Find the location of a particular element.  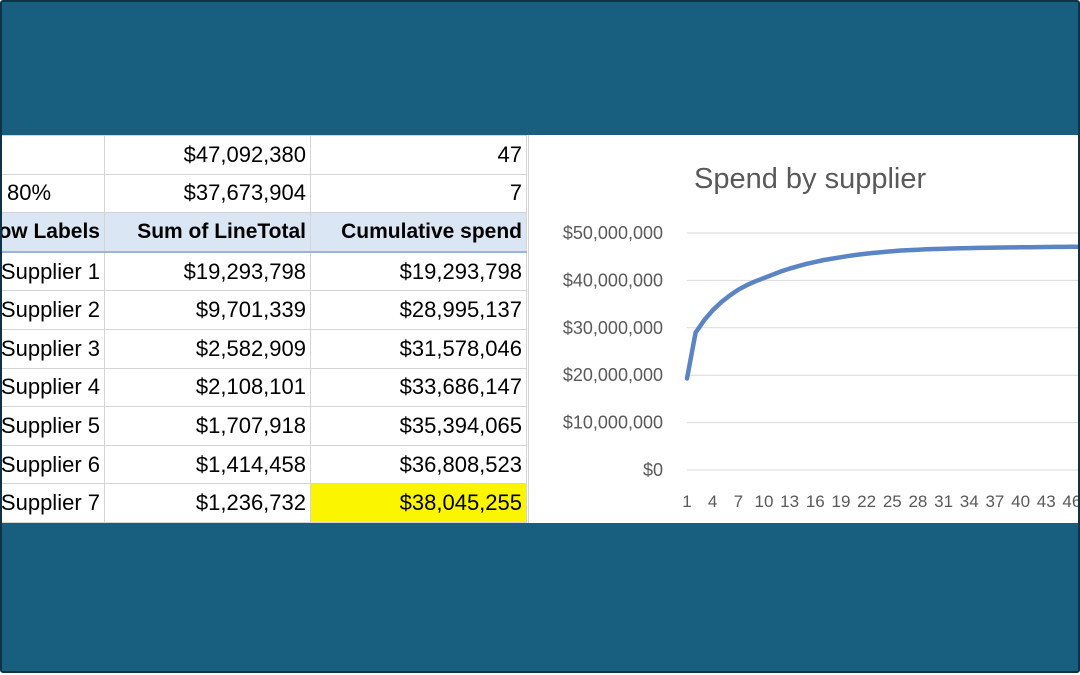

cell-cumulative: 47 is located at coordinates (418, 155).